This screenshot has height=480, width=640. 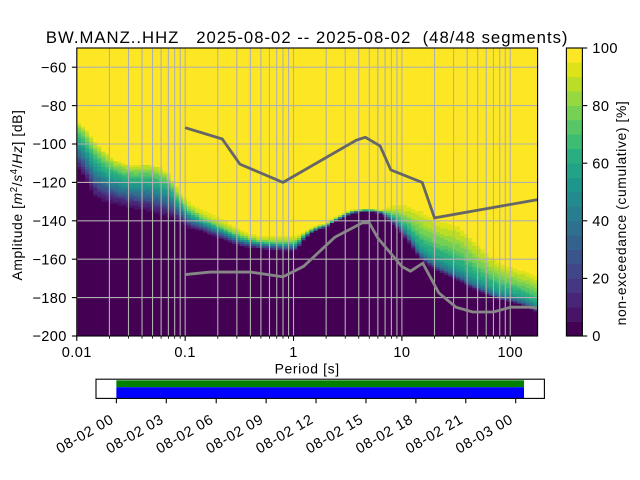 What do you see at coordinates (600, 164) in the screenshot?
I see `svg-text: 60` at bounding box center [600, 164].